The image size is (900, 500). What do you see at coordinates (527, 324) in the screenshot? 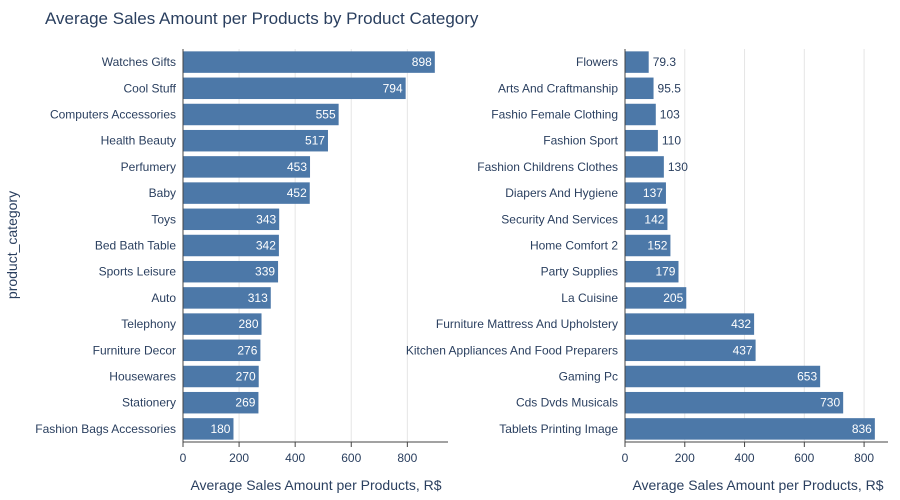
I see `y-tick-label: Furniture Mattress And Upholstery` at bounding box center [527, 324].